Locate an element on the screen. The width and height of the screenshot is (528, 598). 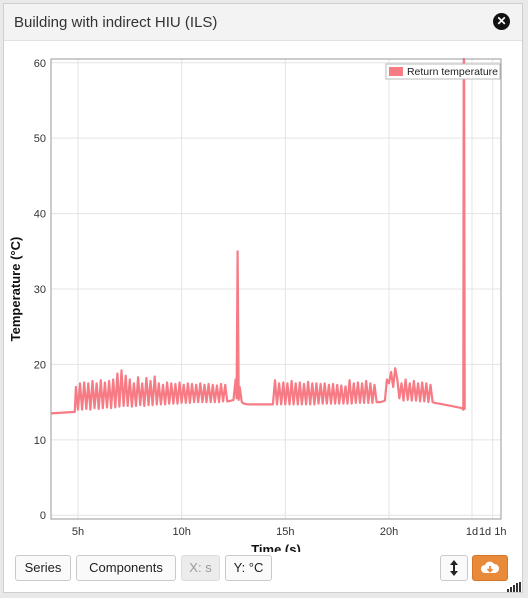
y-tick-label: 10 is located at coordinates (40, 441).